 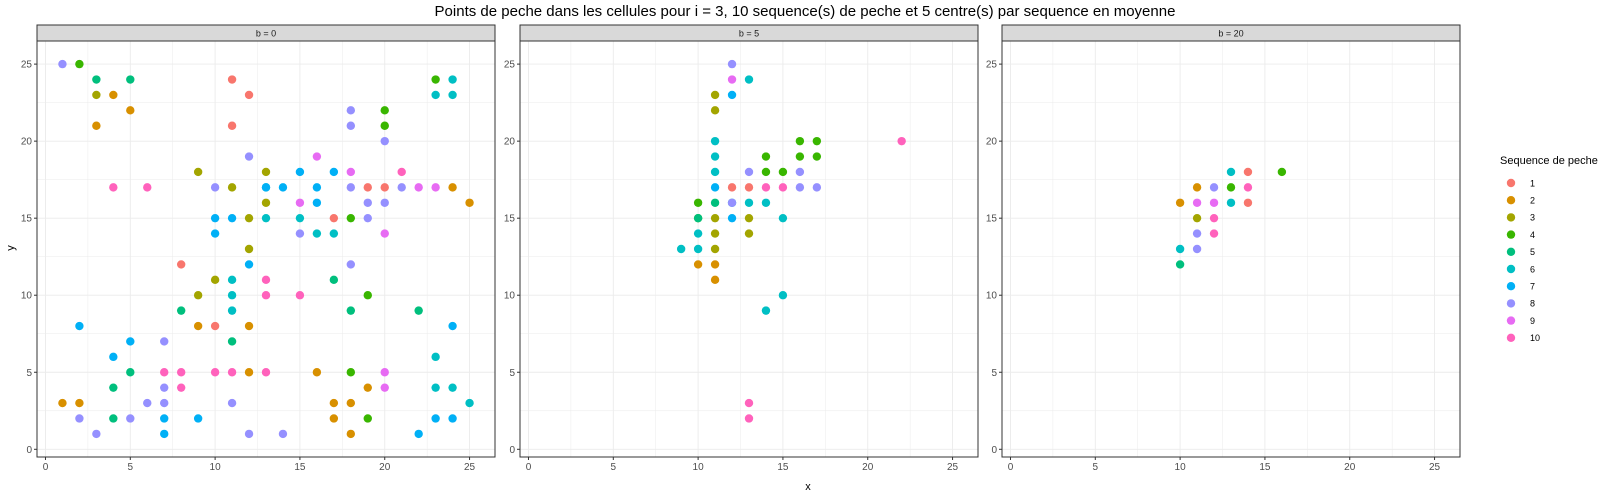 What do you see at coordinates (1549, 161) in the screenshot?
I see `legend-title: Sequence de peche` at bounding box center [1549, 161].